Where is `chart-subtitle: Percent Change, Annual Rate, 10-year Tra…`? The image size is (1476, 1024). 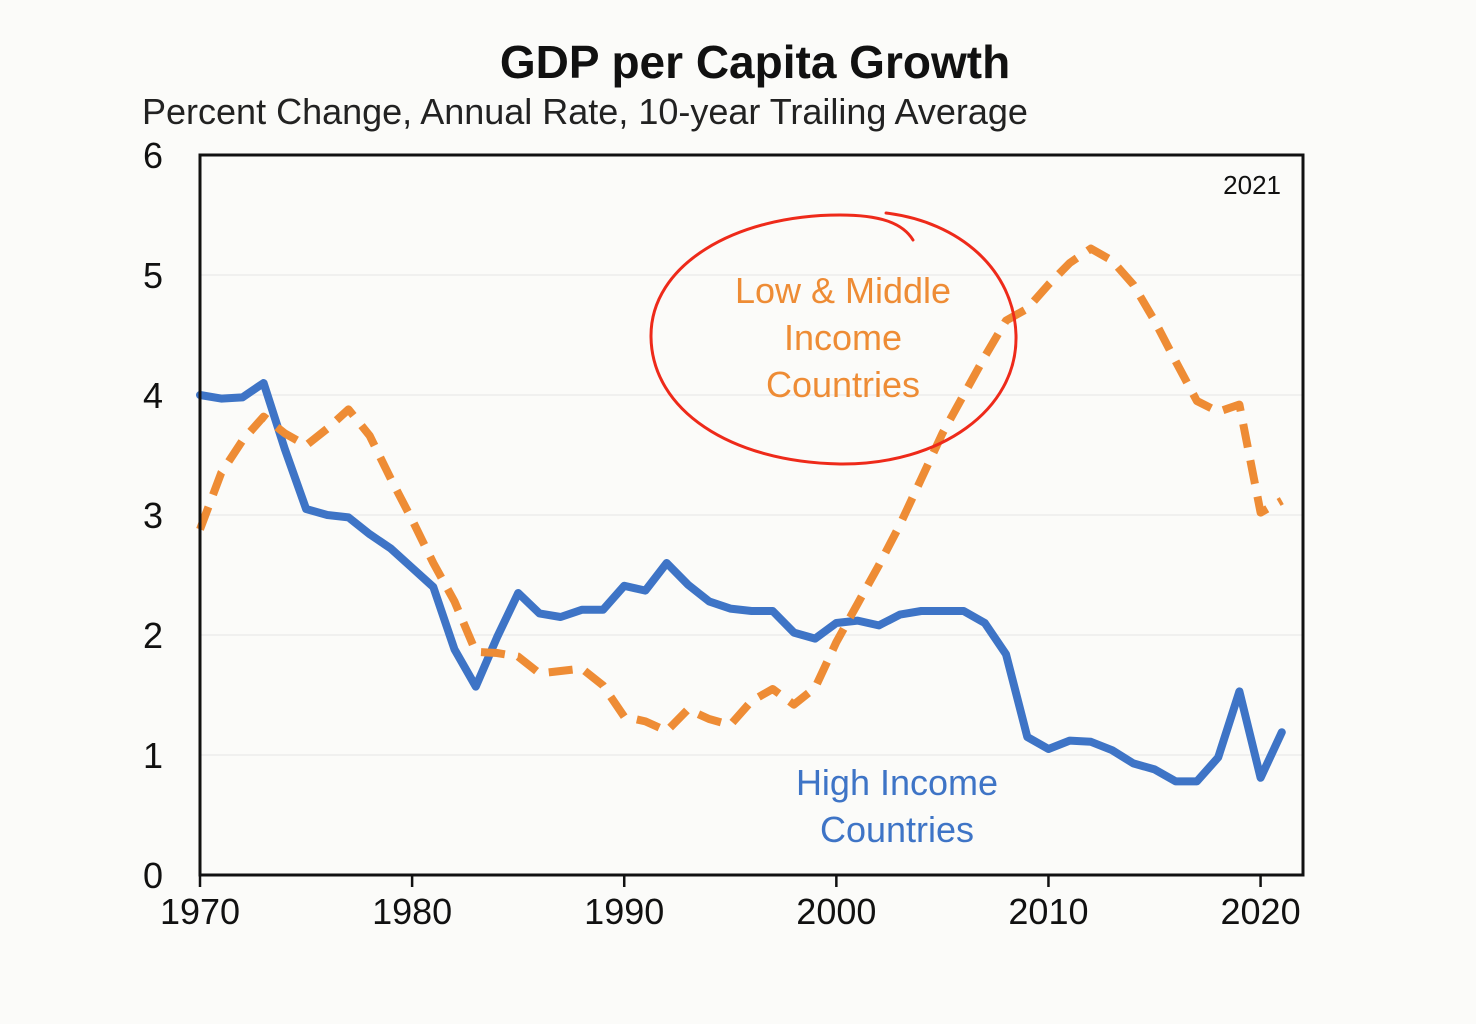
chart-subtitle: Percent Change, Annual Rate, 10-year Tra… is located at coordinates (585, 111).